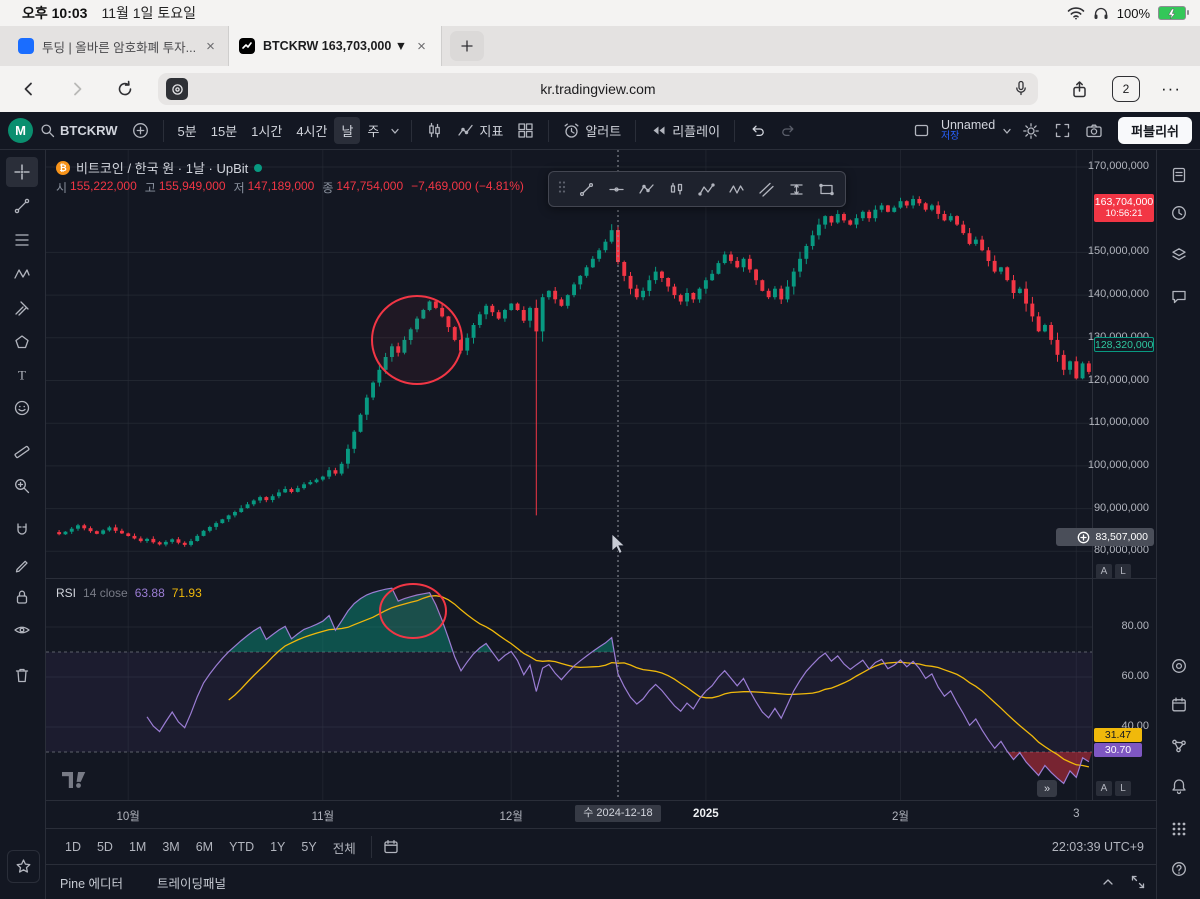 This screenshot has height=899, width=1200. I want to click on fullscreen-button, so click(1062, 131).